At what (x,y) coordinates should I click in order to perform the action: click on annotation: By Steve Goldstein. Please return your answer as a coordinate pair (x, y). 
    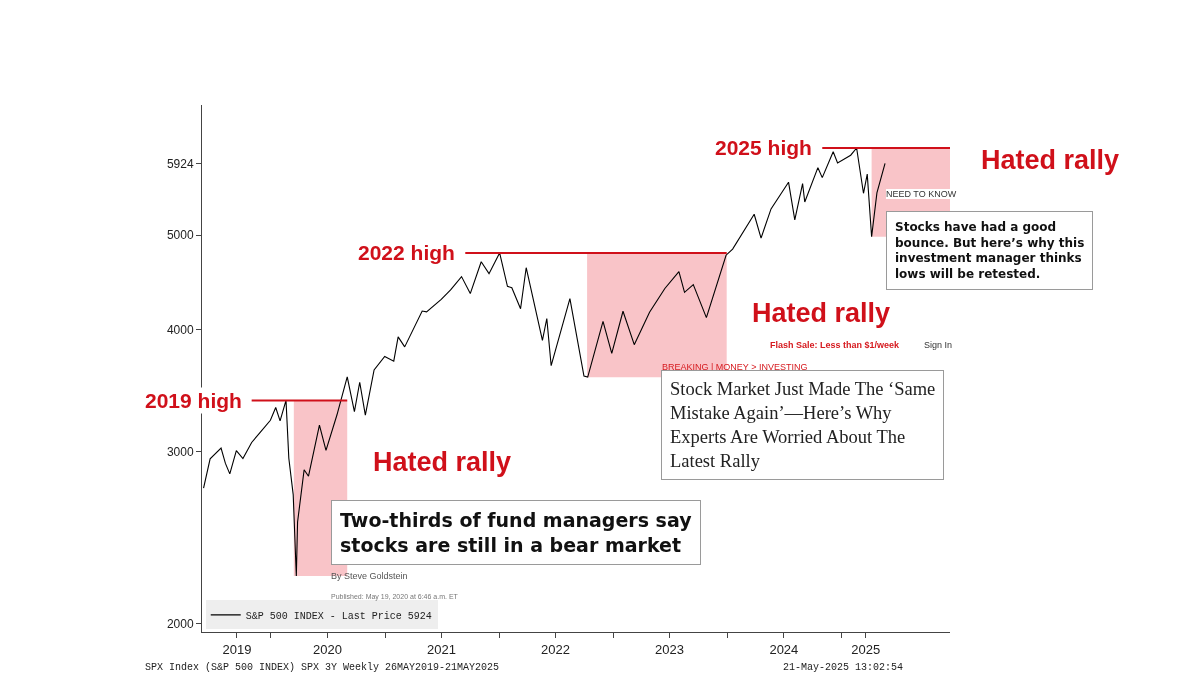
    Looking at the image, I should click on (369, 576).